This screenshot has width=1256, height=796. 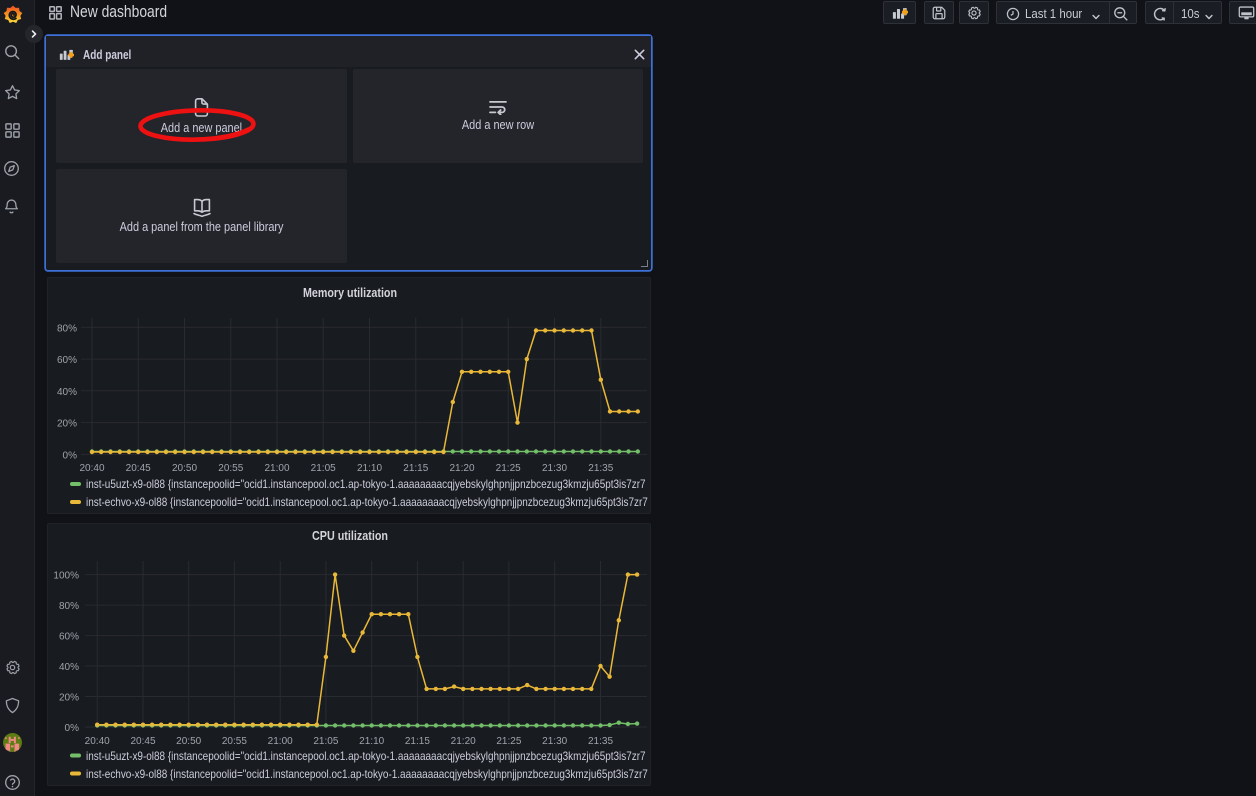 I want to click on svg-text: Memory utilization, so click(x=350, y=293).